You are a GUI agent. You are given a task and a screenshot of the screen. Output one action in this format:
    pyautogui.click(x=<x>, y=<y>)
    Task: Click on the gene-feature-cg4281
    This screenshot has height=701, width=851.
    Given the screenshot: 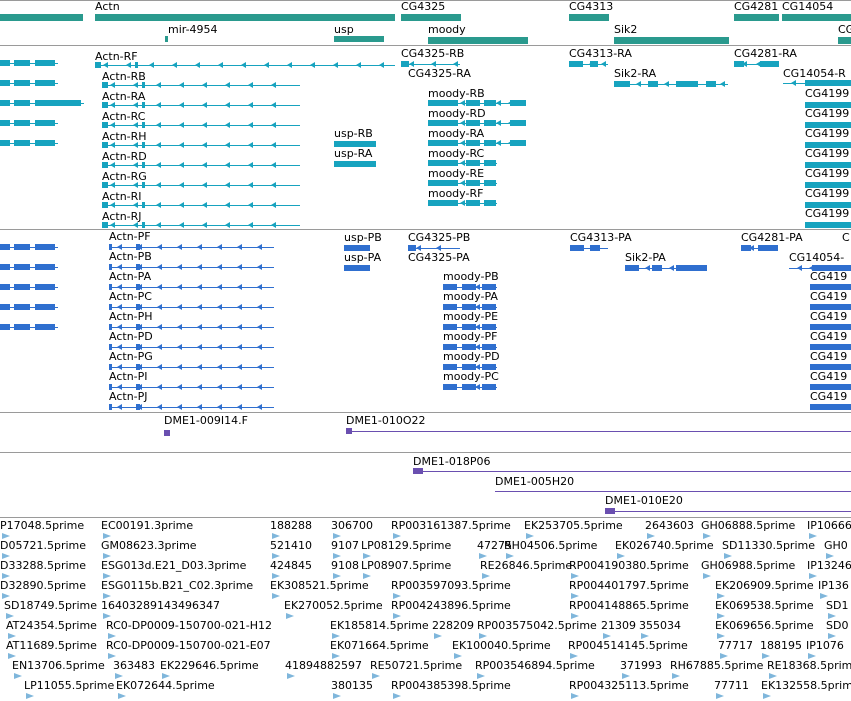 What is the action you would take?
    pyautogui.click(x=756, y=17)
    